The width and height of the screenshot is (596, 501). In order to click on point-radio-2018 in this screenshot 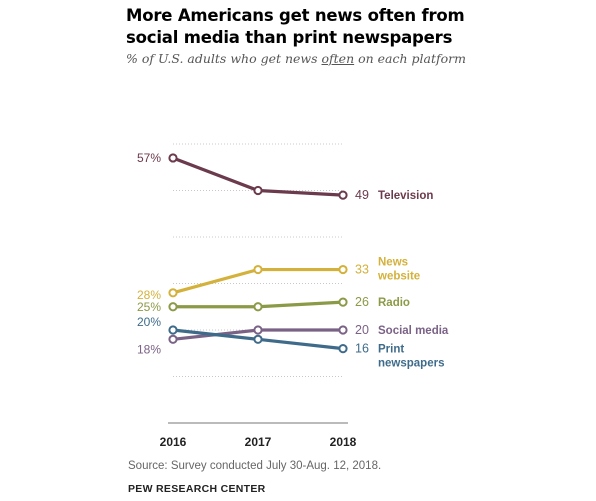, I will do `click(343, 302)`.